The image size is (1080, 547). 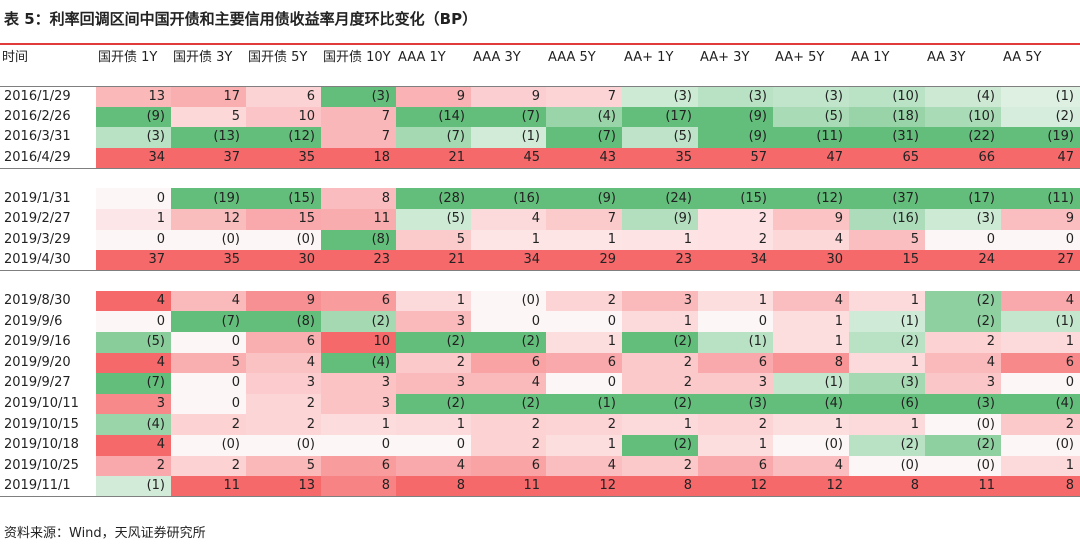 What do you see at coordinates (660, 66) in the screenshot?
I see `column-header: AA+ 1Y` at bounding box center [660, 66].